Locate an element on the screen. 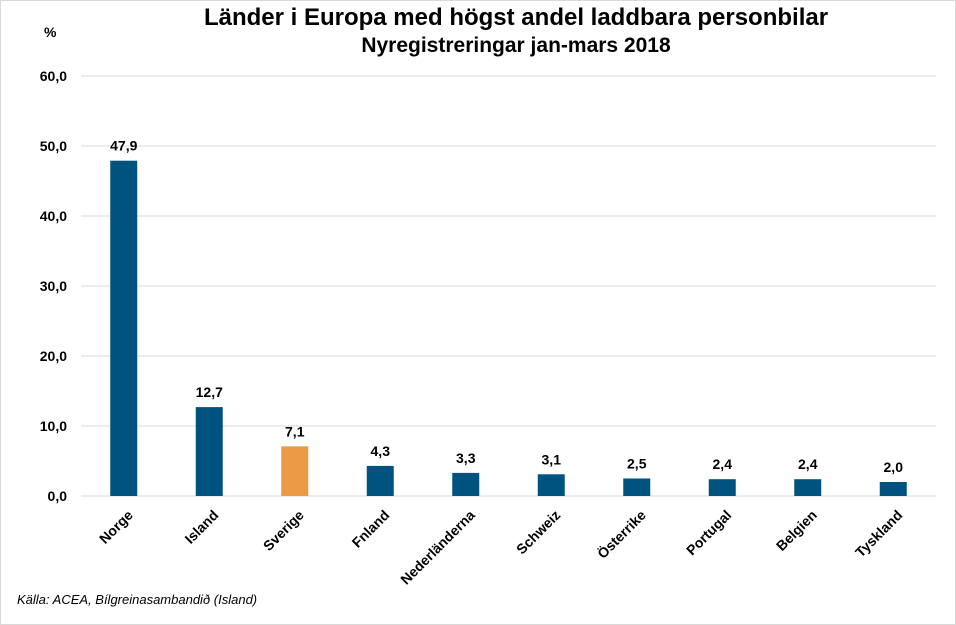  data-label: 2,0 is located at coordinates (894, 467).